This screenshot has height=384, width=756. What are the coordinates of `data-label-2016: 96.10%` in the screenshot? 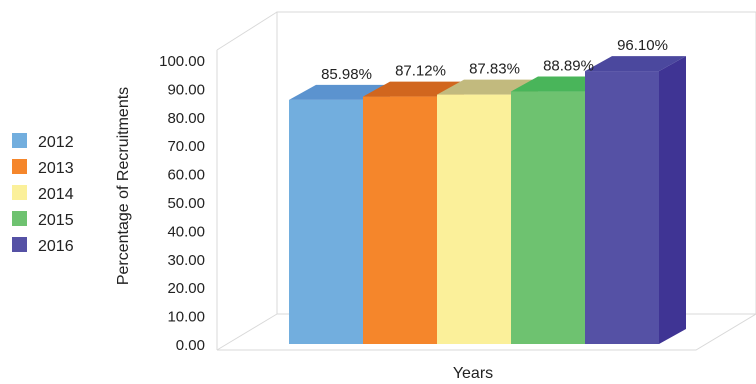 It's located at (642, 45).